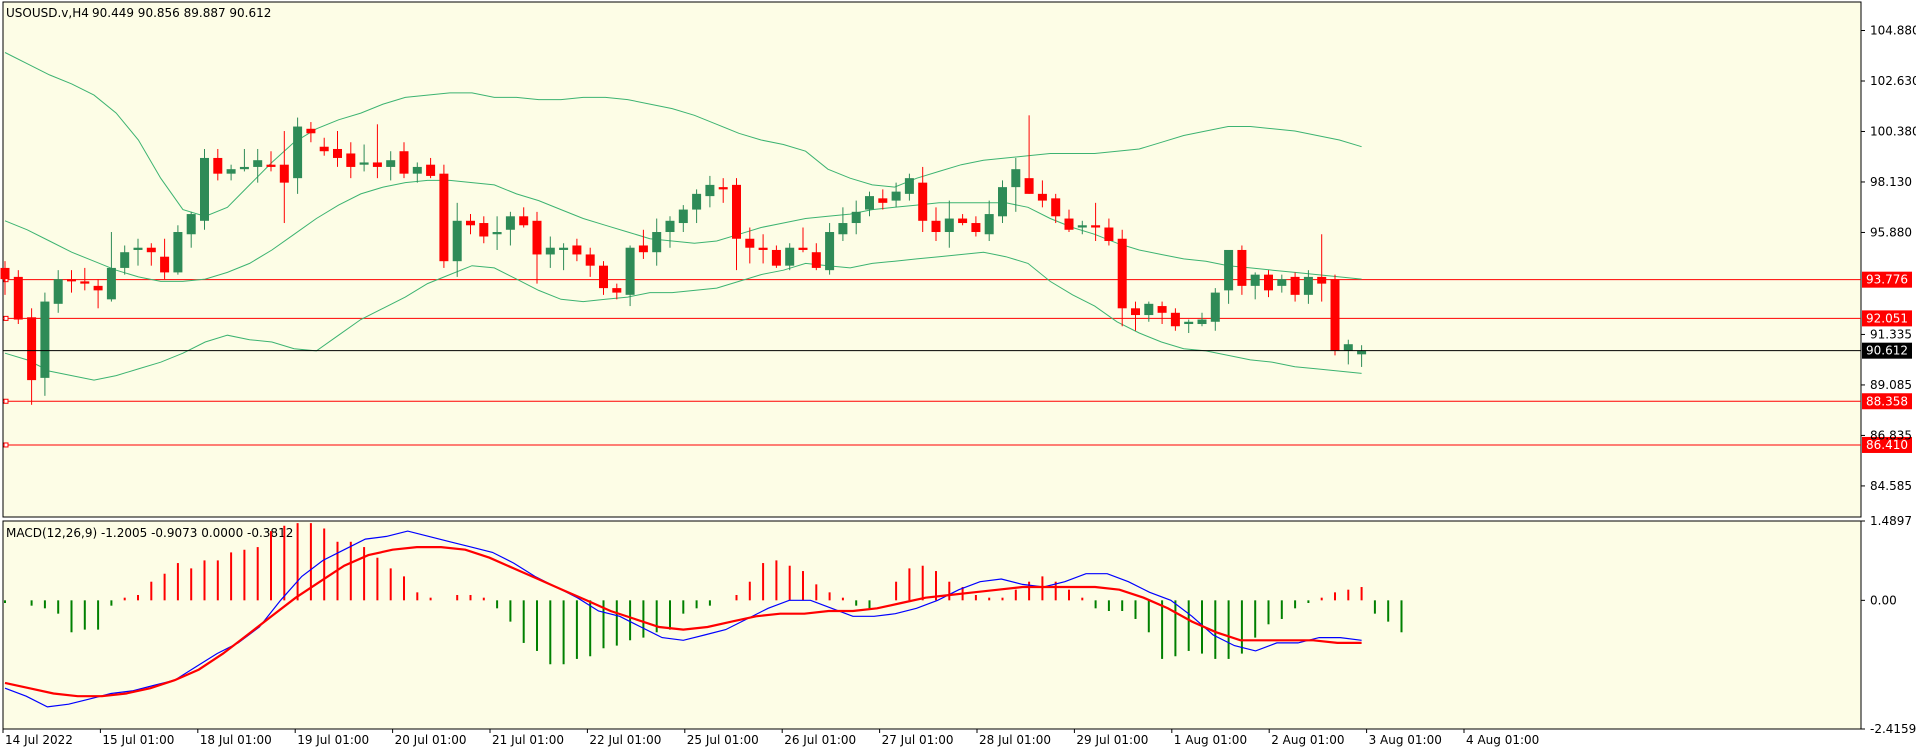 This screenshot has width=1916, height=748. I want to click on bollinger-middle, so click(683, 230).